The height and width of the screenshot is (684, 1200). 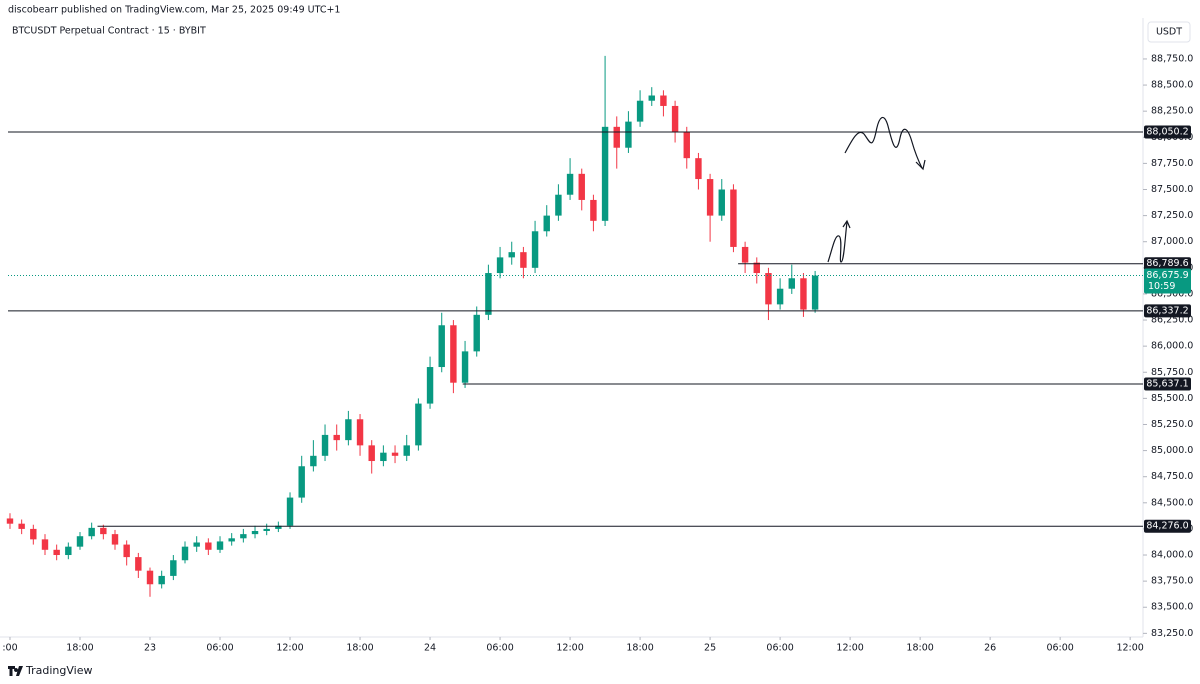 What do you see at coordinates (990, 648) in the screenshot?
I see `x-tick-label: 26` at bounding box center [990, 648].